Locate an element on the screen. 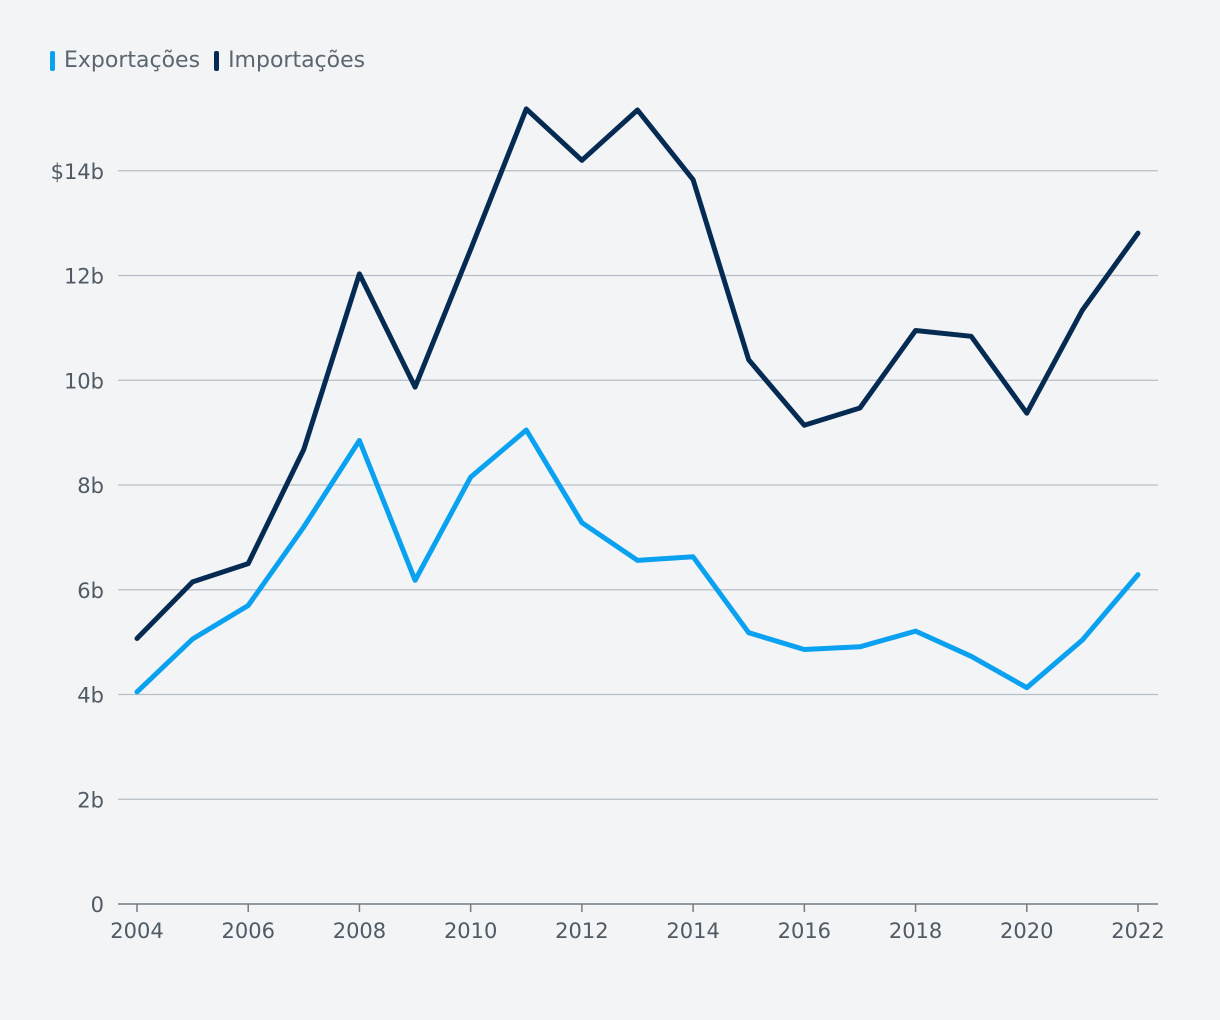 The height and width of the screenshot is (1020, 1220). y-tick-label-1: 2b is located at coordinates (90, 800).